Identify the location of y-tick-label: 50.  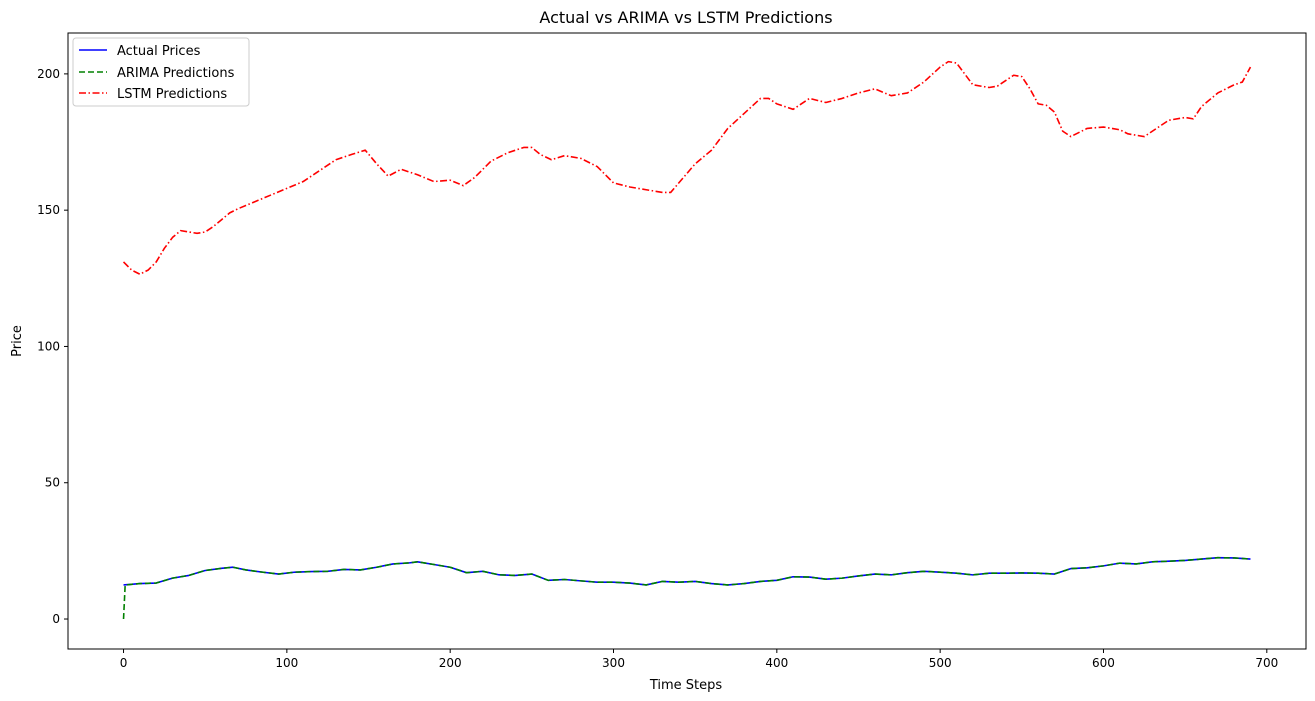
(52, 483).